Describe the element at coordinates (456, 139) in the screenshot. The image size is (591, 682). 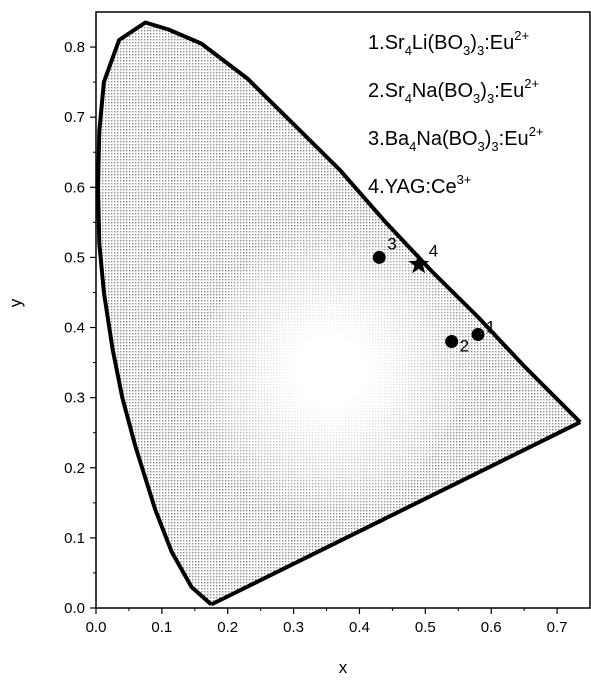
I see `legend-entry: 3.Ba4Na(BO3)3:Eu2+` at that location.